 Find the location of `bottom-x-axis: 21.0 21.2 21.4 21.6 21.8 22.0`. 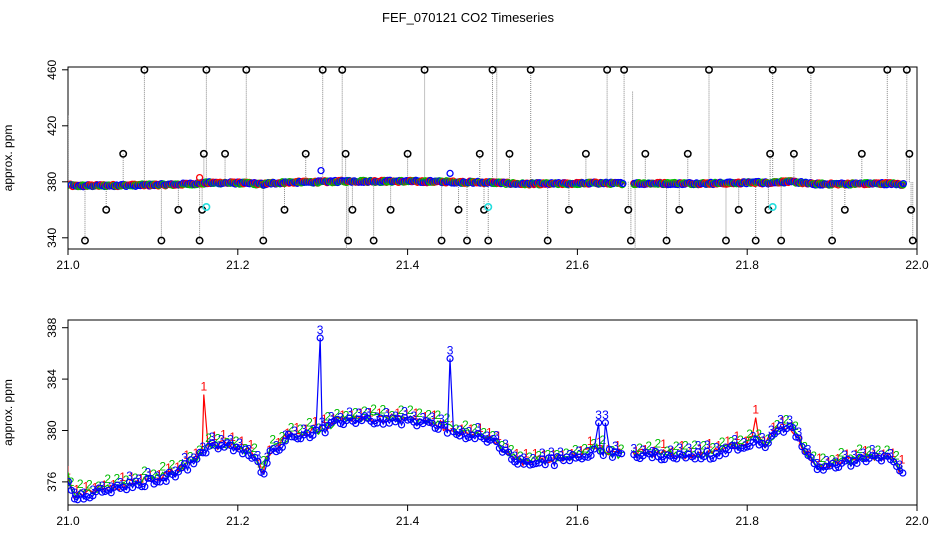

bottom-x-axis: 21.0 21.2 21.4 21.6 21.8 22.0 is located at coordinates (492, 516).